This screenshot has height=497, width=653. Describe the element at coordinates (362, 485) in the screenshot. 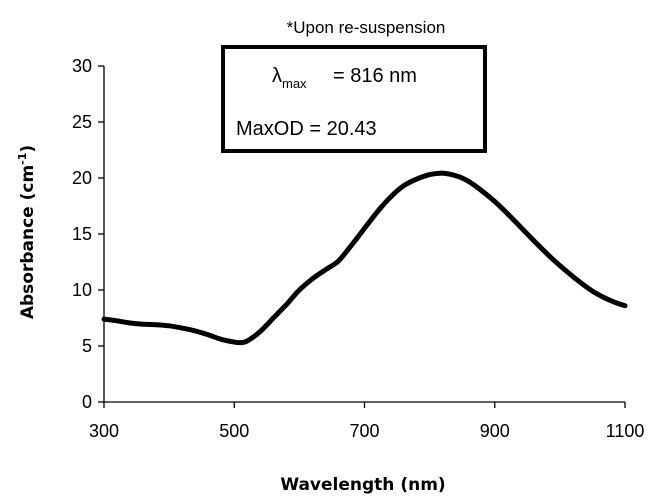

I see `x-axis-title: Wavelength (nm)` at that location.